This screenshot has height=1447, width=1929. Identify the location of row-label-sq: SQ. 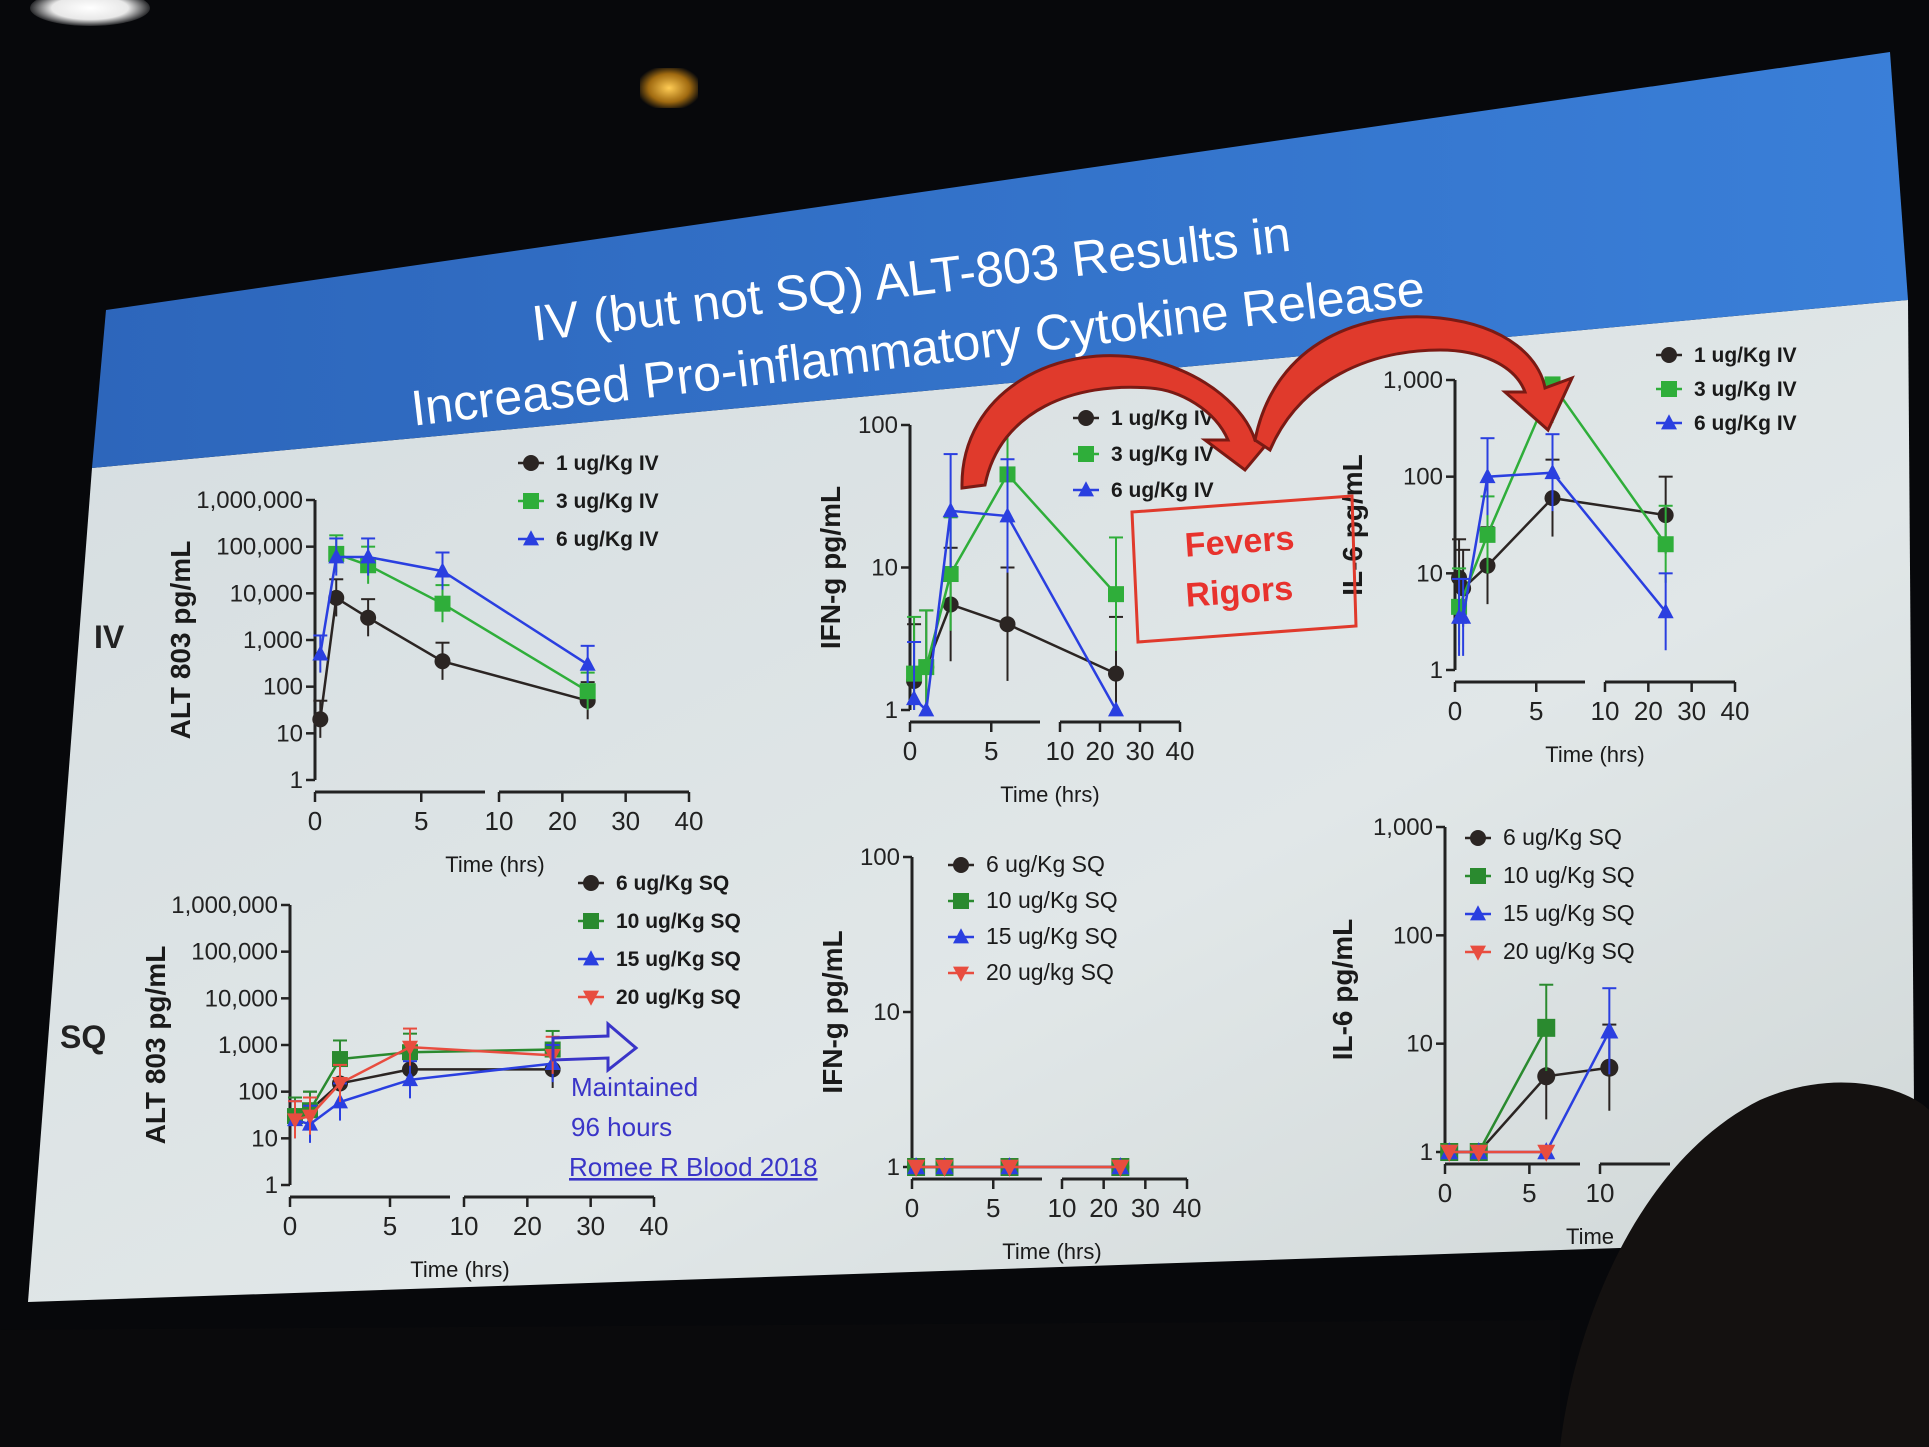
(83, 1037).